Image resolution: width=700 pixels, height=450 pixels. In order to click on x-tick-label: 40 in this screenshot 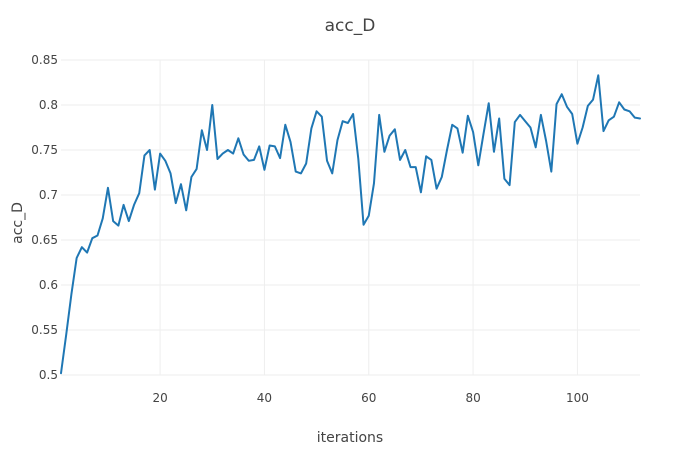, I will do `click(264, 398)`.